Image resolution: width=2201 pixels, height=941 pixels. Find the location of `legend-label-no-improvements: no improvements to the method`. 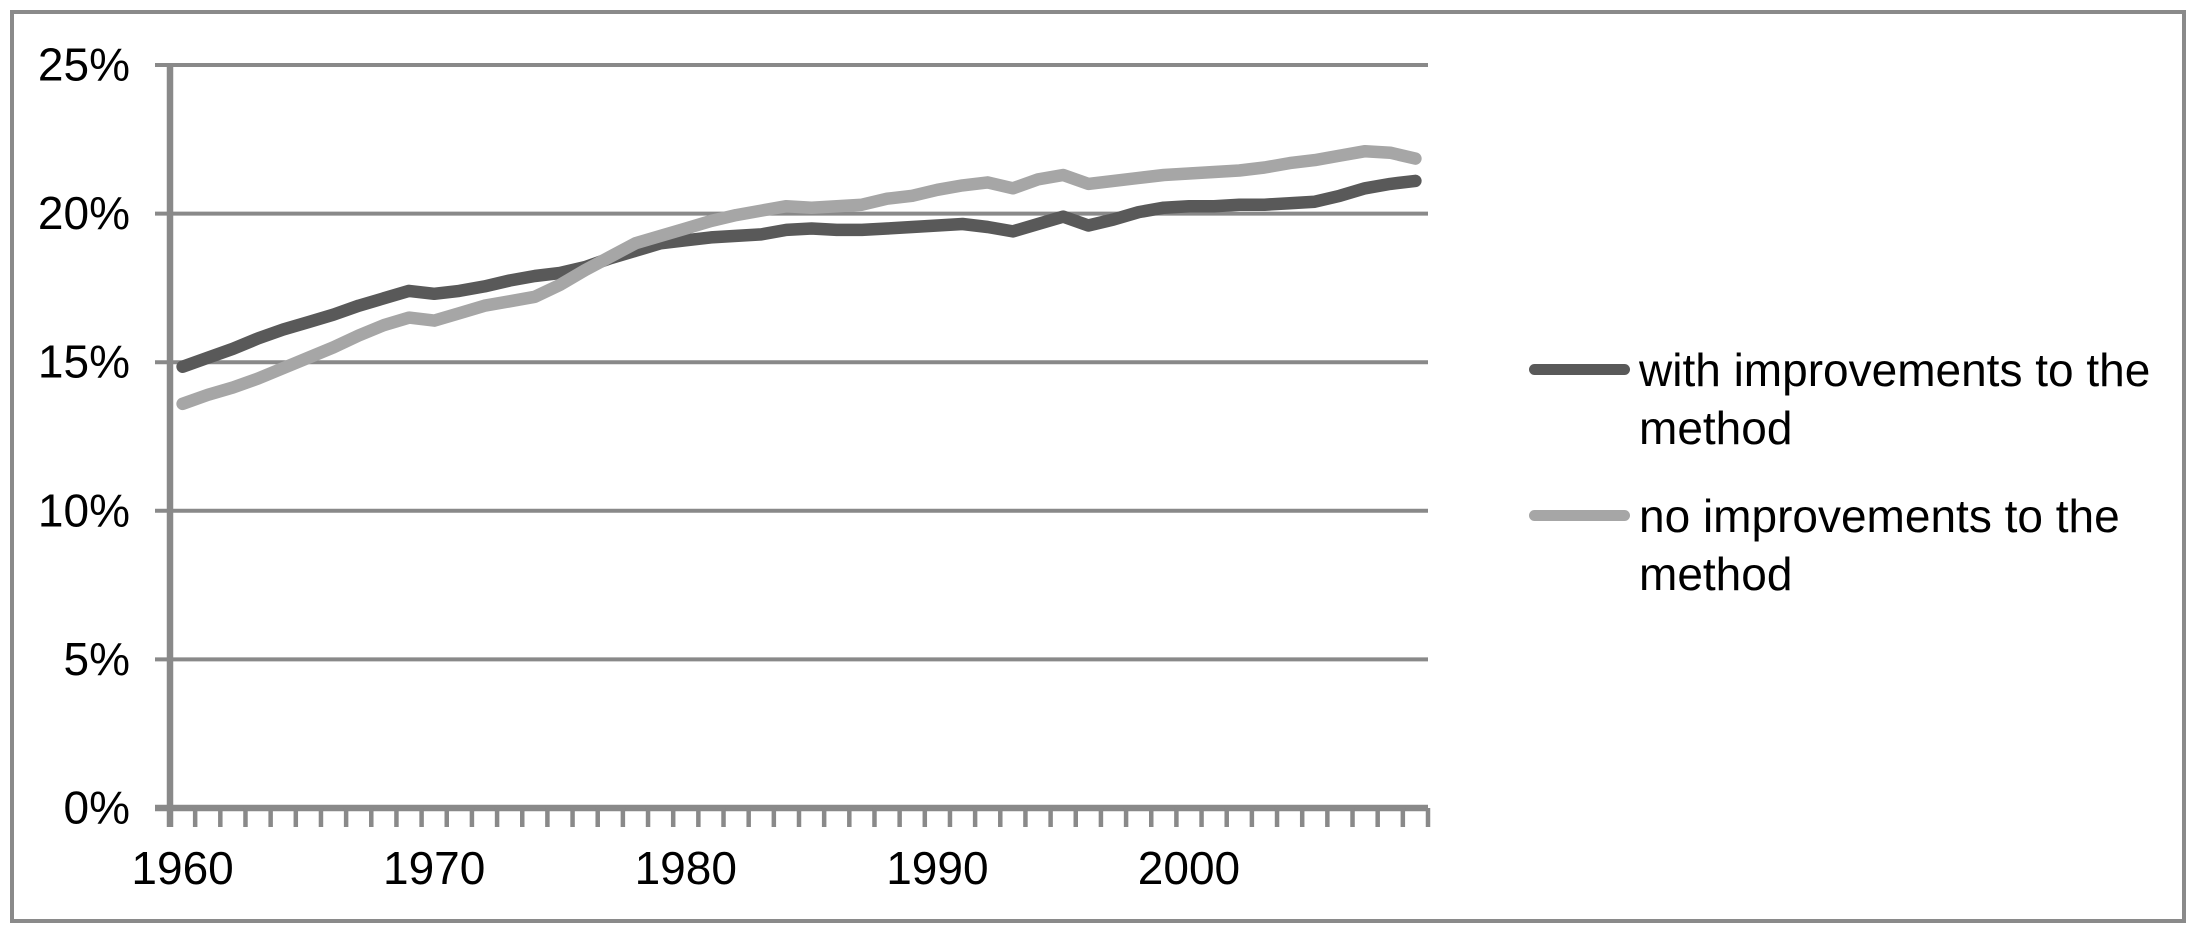

legend-label-no-improvements: no improvements to the method is located at coordinates (1879, 545).